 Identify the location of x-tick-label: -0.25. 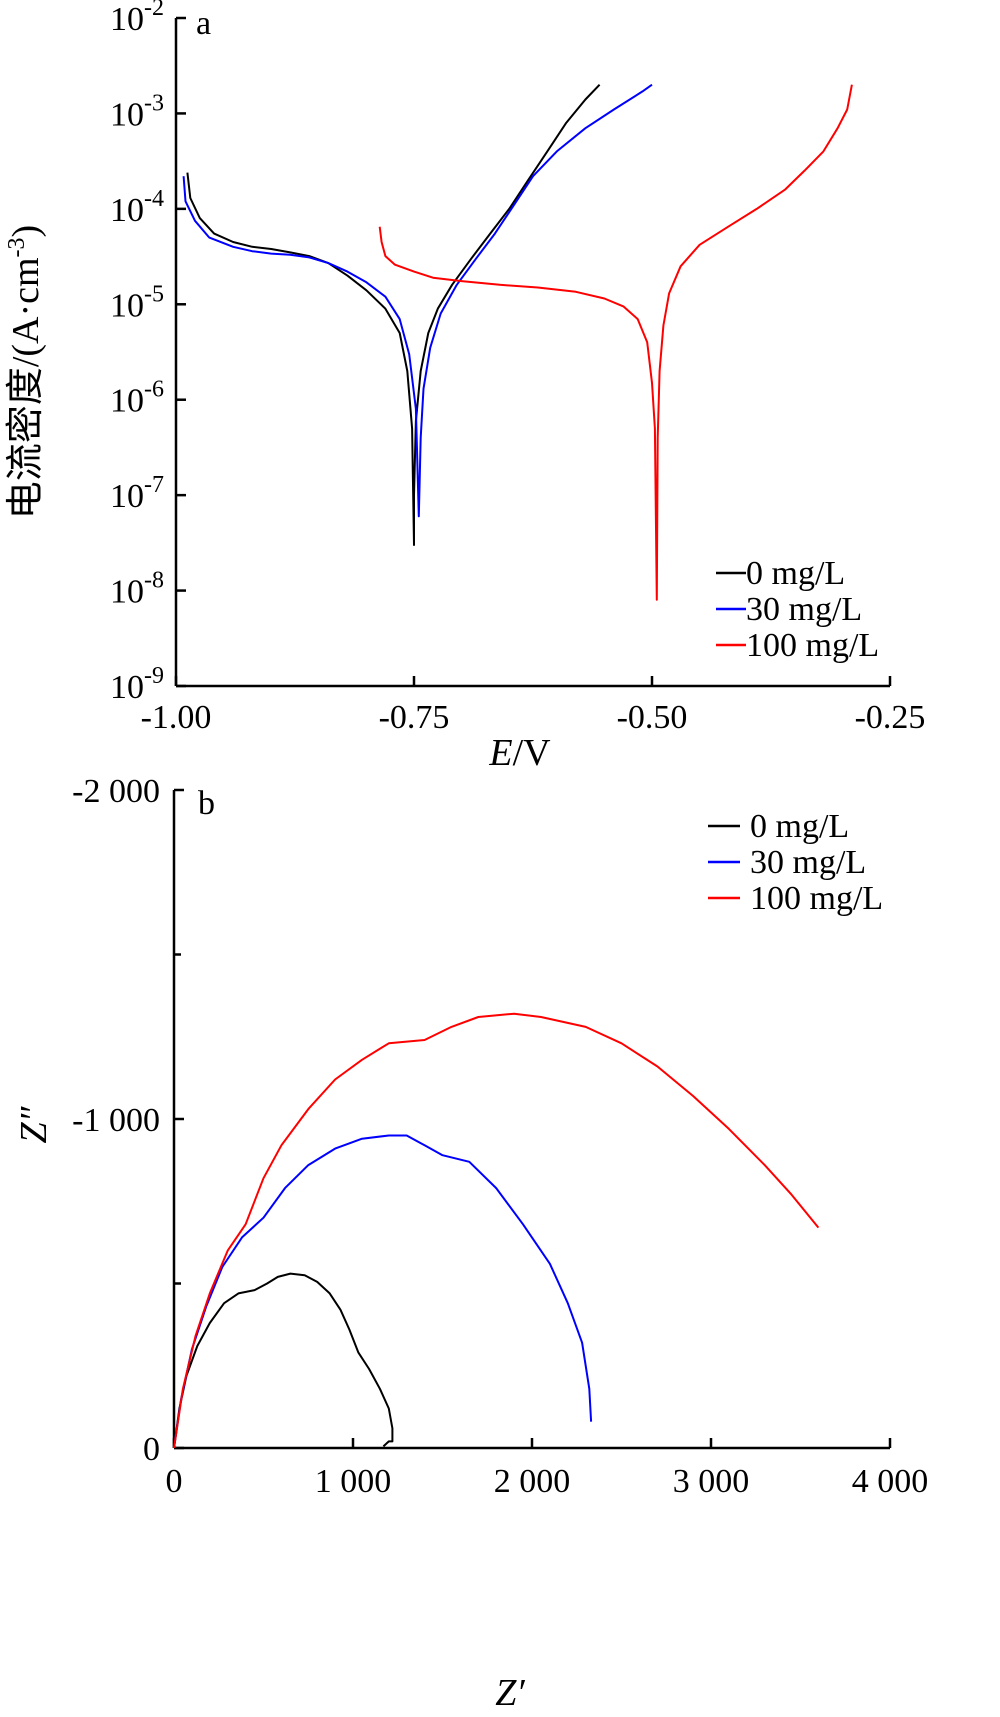
(890, 717).